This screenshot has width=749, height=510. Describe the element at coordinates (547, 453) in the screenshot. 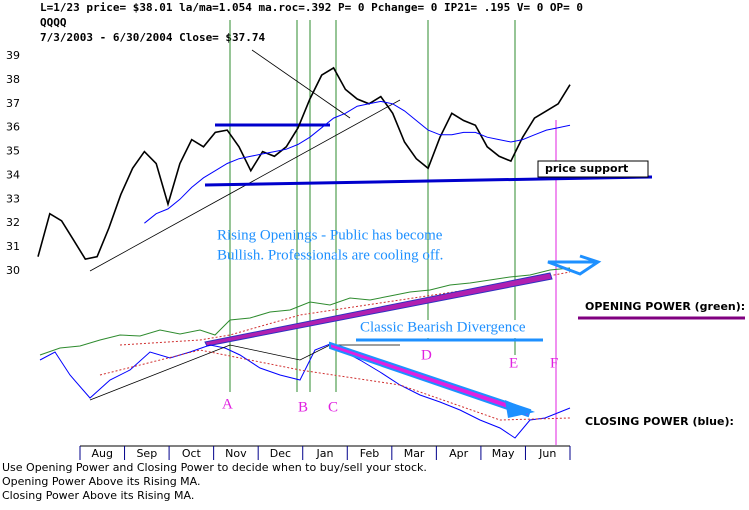

I see `x-tick-label: Jun` at that location.